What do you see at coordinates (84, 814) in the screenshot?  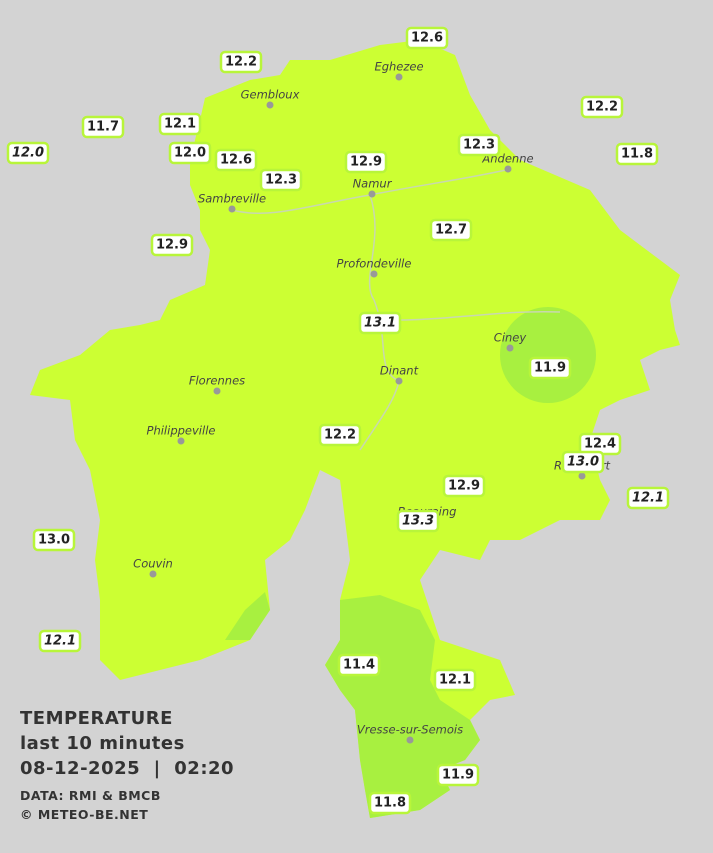 I see `legend-credit: © METEO-BE.NET` at bounding box center [84, 814].